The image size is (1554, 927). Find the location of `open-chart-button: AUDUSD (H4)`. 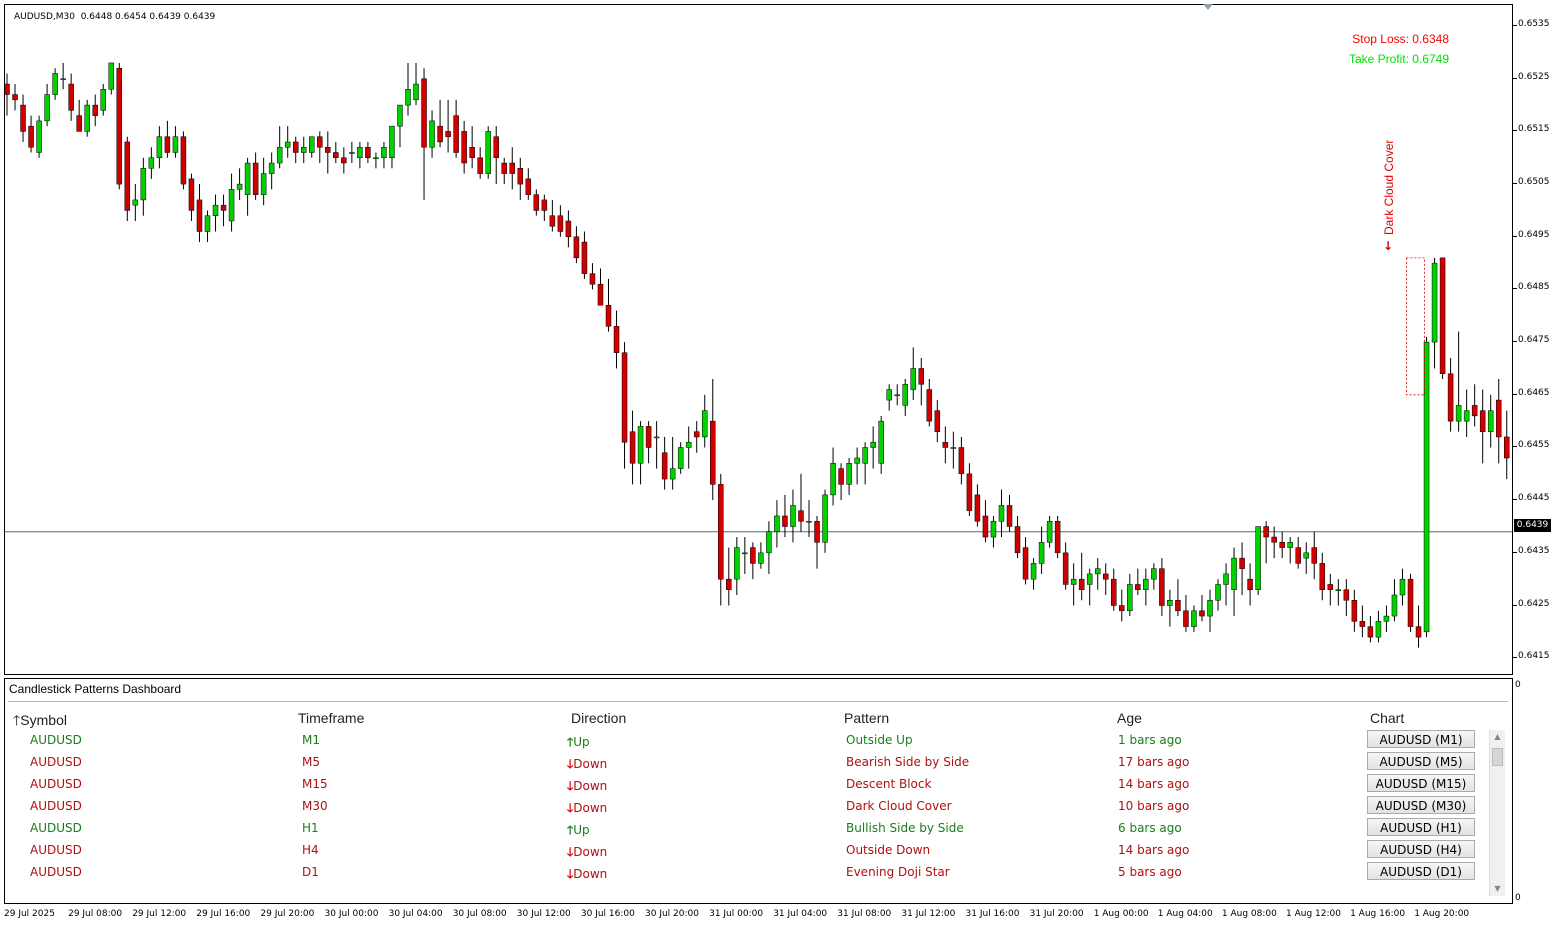

open-chart-button: AUDUSD (H4) is located at coordinates (1421, 849).